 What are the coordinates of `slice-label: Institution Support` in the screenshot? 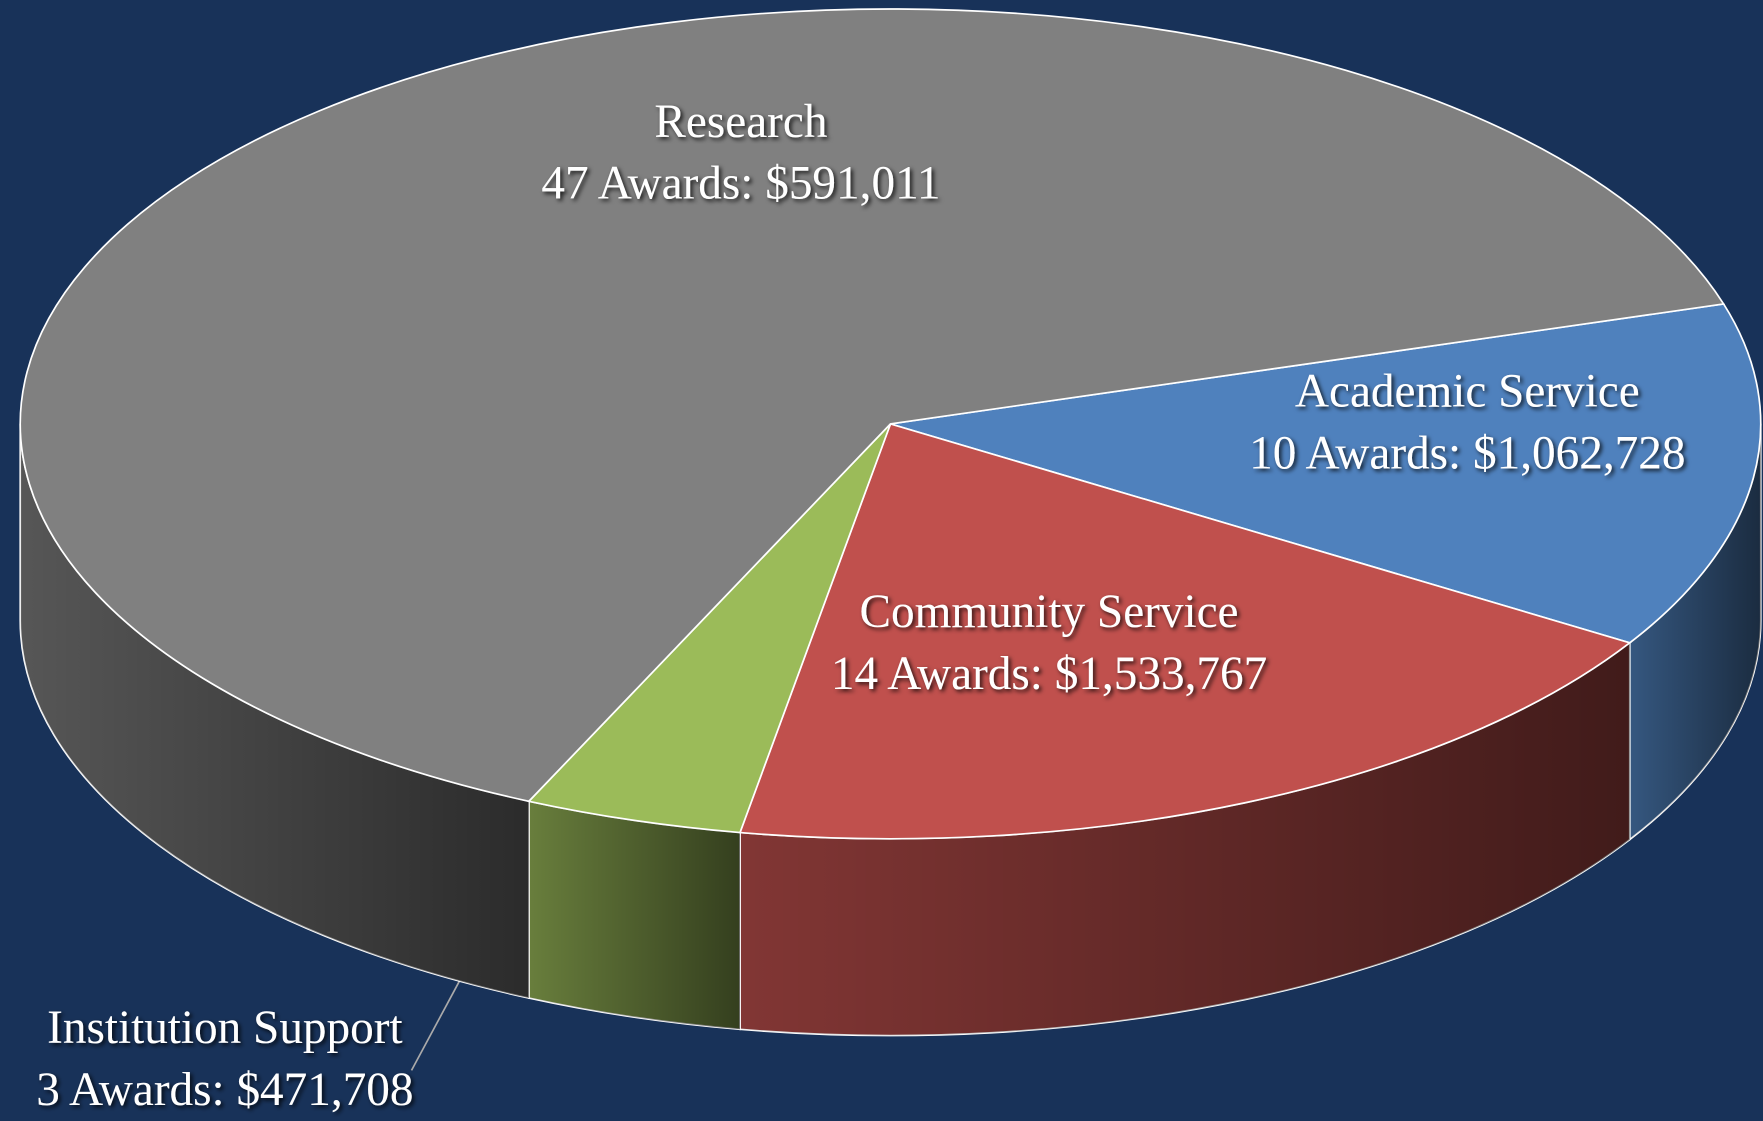 It's located at (224, 1028).